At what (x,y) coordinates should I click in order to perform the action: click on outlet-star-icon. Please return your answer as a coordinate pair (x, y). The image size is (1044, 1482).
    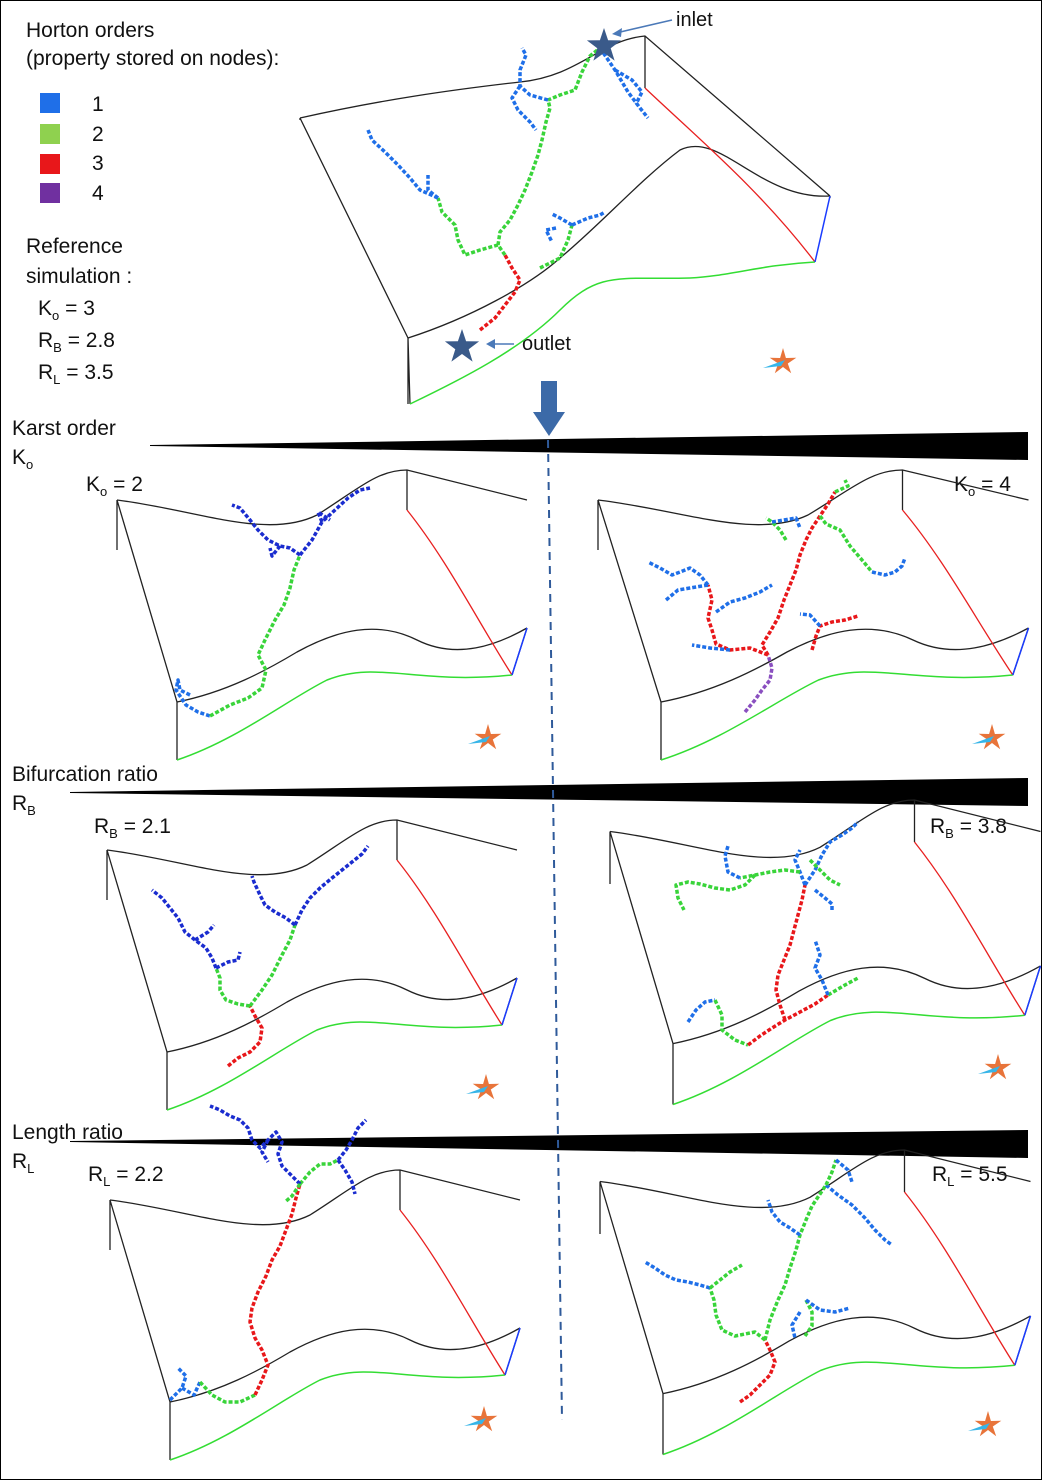
    Looking at the image, I should click on (462, 345).